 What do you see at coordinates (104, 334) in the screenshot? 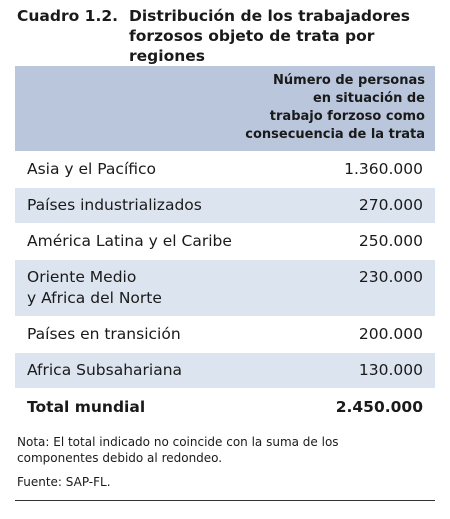
I see `region-label: Países en transición` at bounding box center [104, 334].